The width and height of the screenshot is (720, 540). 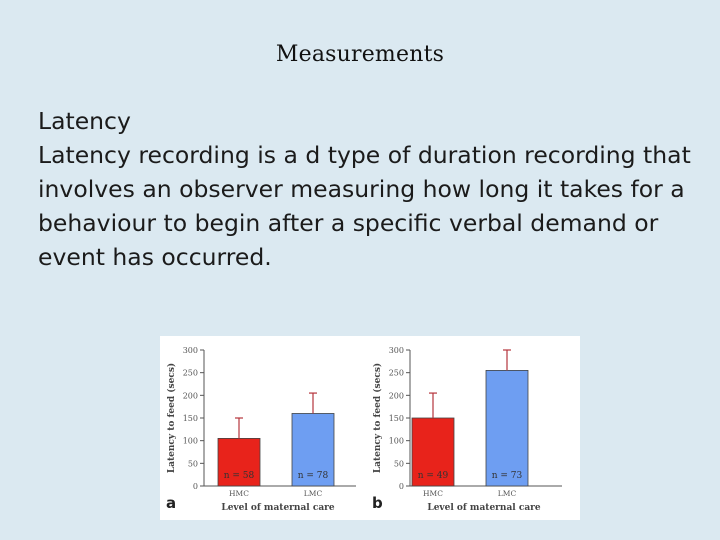 What do you see at coordinates (84, 121) in the screenshot?
I see `section-heading: Latency` at bounding box center [84, 121].